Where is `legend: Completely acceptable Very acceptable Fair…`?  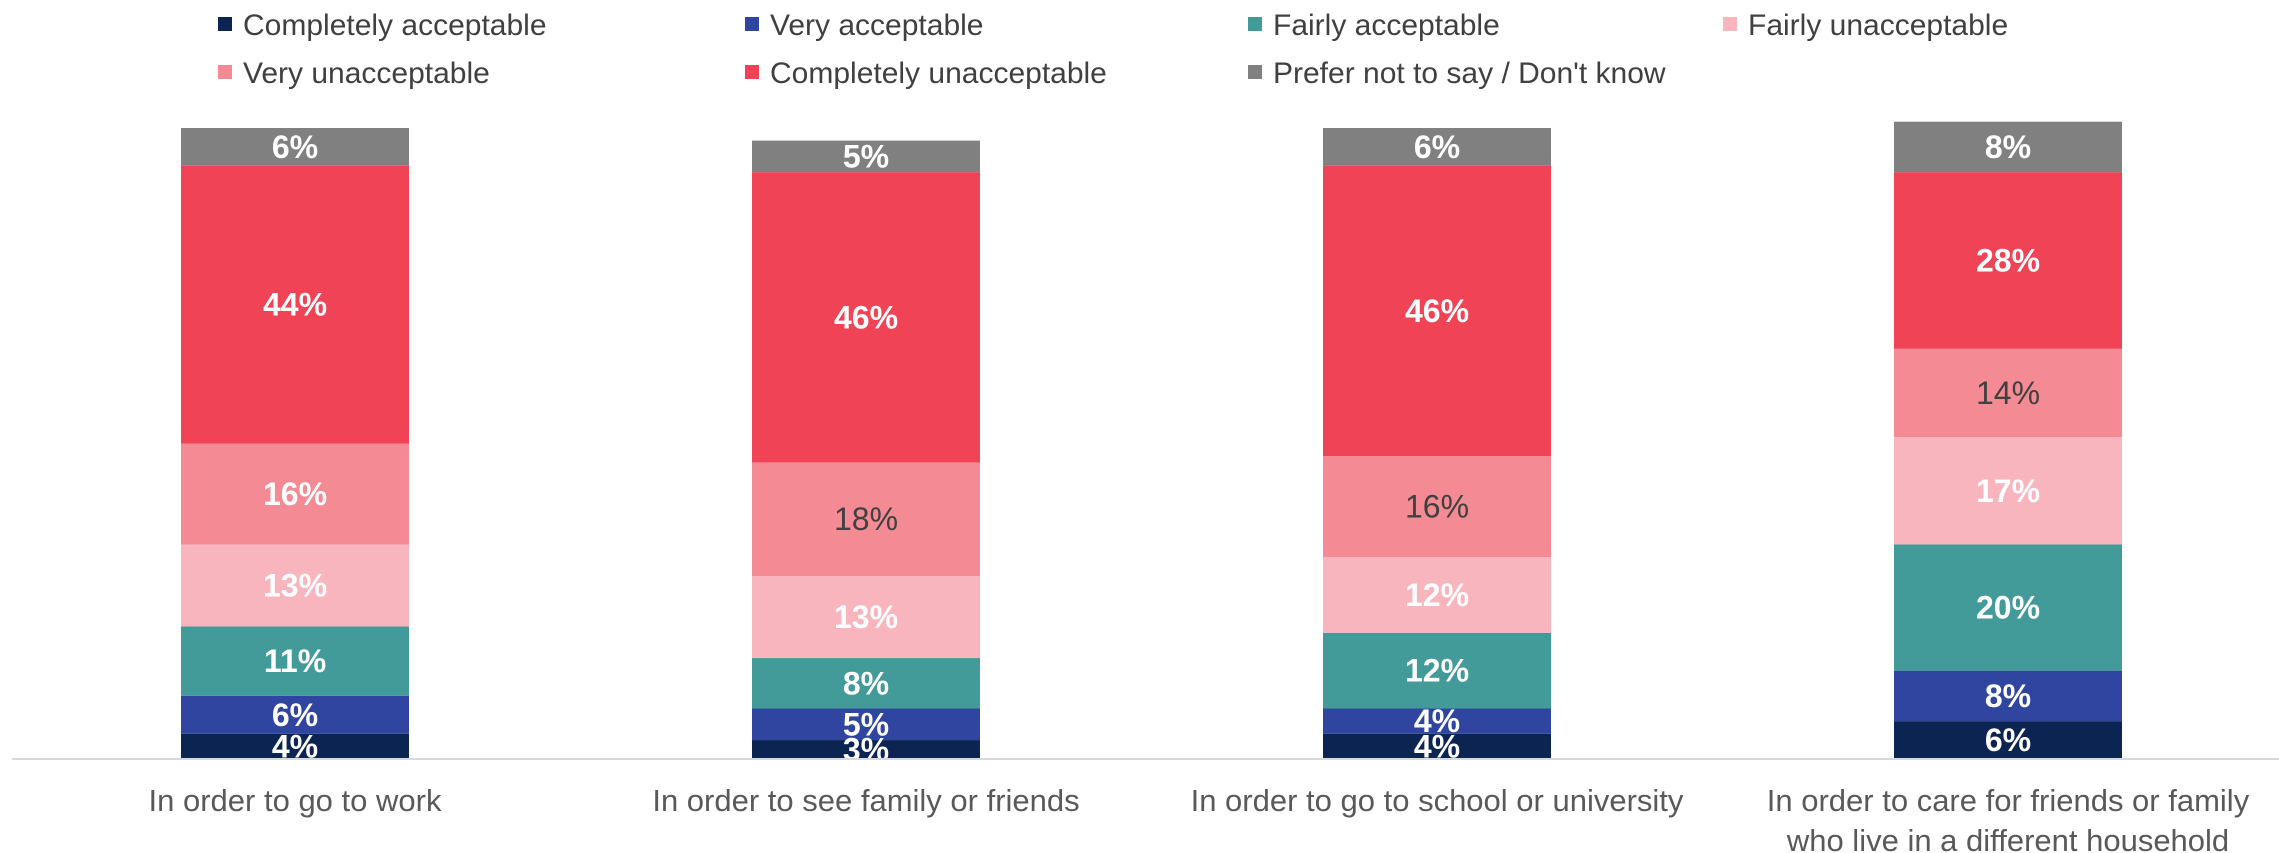 legend: Completely acceptable Very acceptable Fair… is located at coordinates (1113, 49).